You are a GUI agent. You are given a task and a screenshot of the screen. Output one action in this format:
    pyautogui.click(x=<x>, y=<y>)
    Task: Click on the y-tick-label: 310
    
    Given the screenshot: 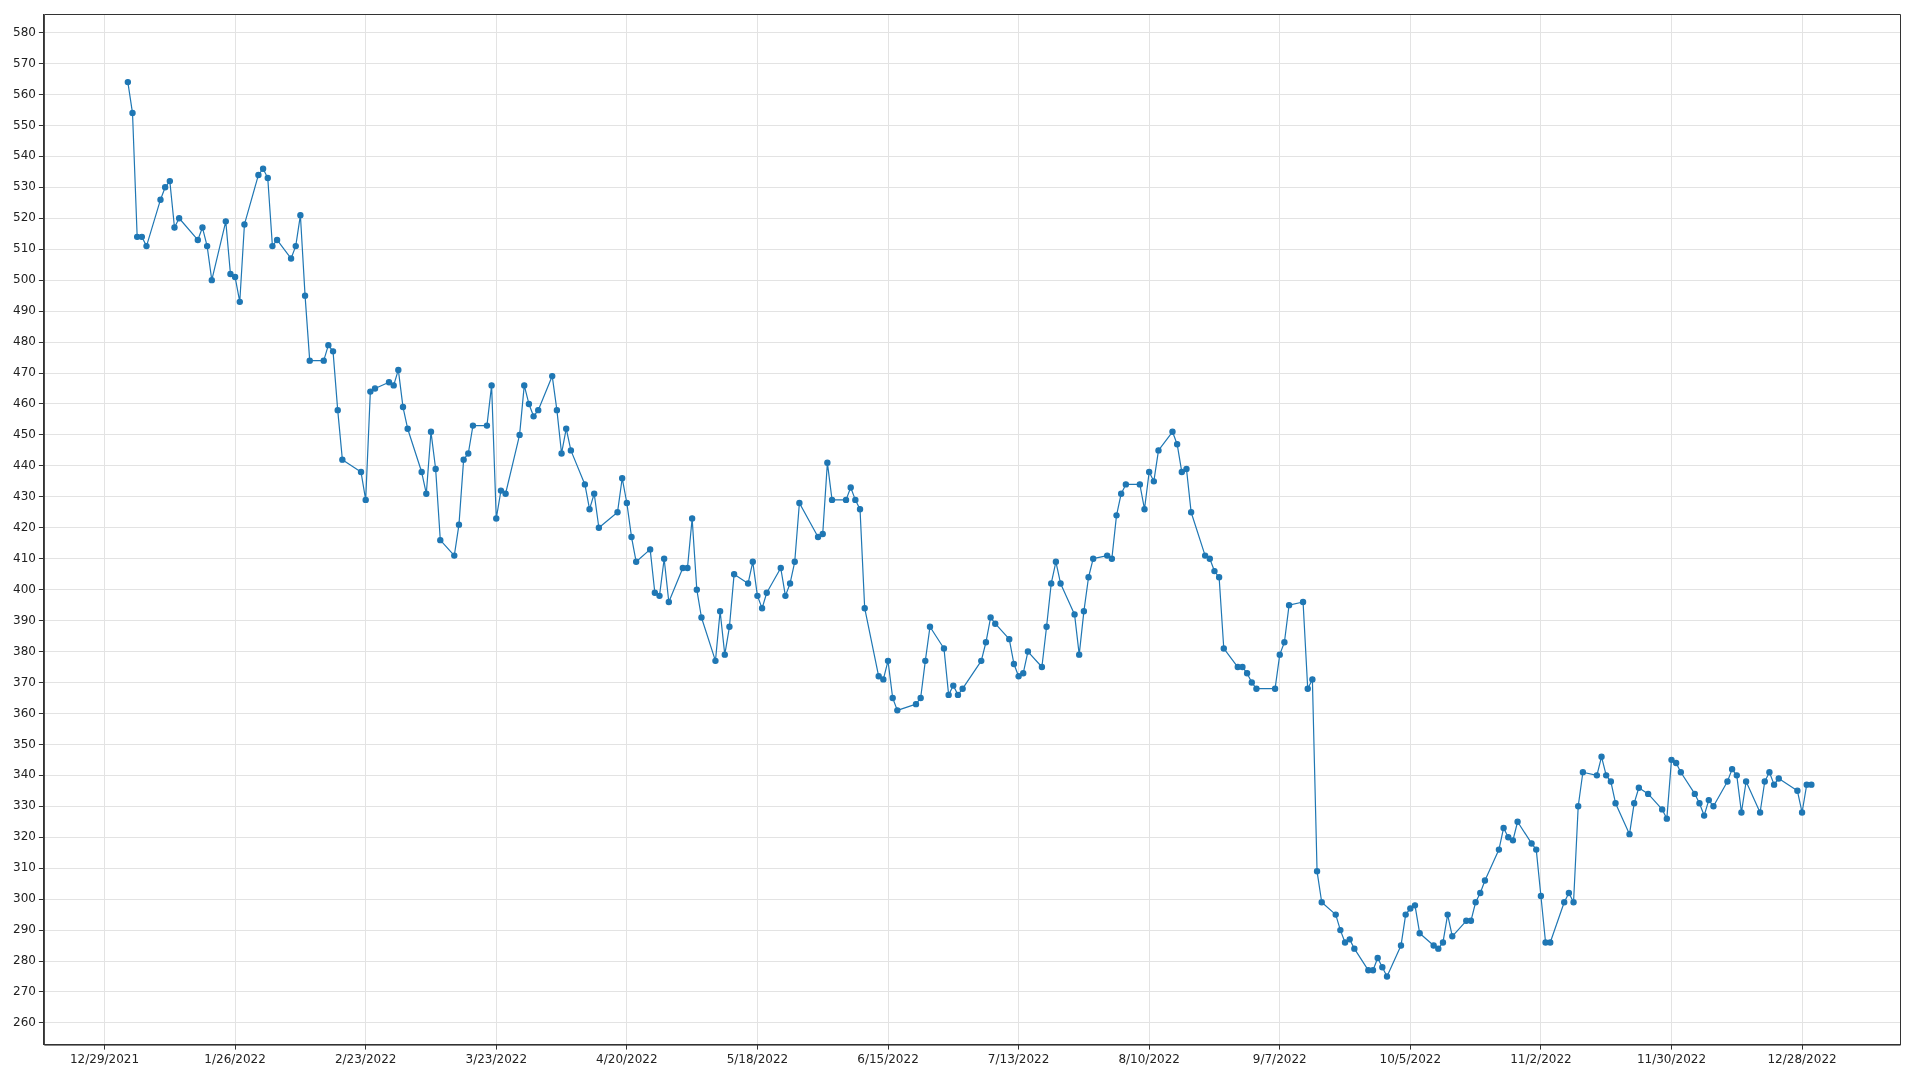 What is the action you would take?
    pyautogui.click(x=24, y=867)
    